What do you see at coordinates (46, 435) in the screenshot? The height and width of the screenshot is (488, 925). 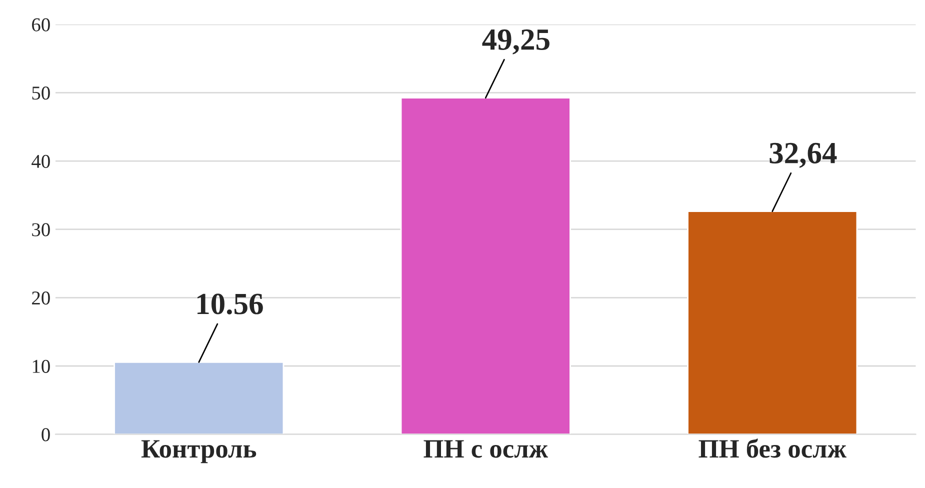 I see `y-tick-label: 0` at bounding box center [46, 435].